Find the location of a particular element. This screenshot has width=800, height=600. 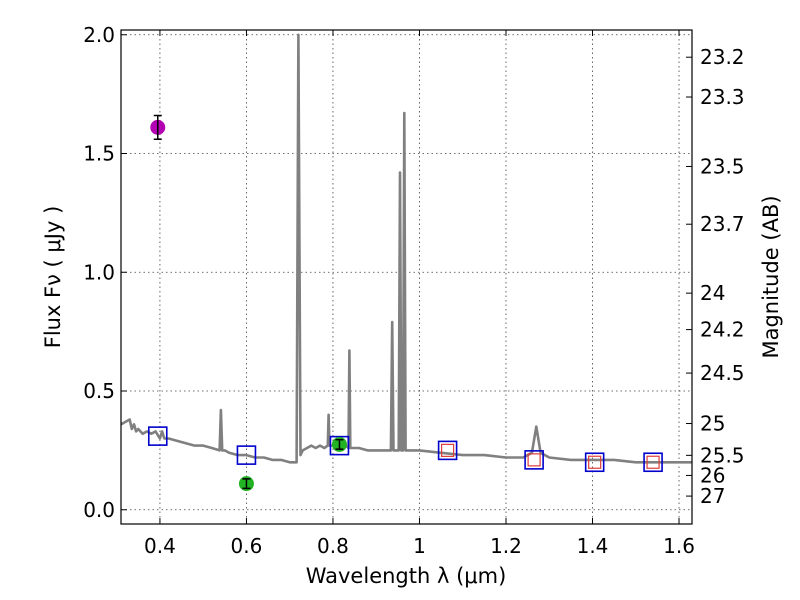

right-tick-label: 23.7 is located at coordinates (722, 224).